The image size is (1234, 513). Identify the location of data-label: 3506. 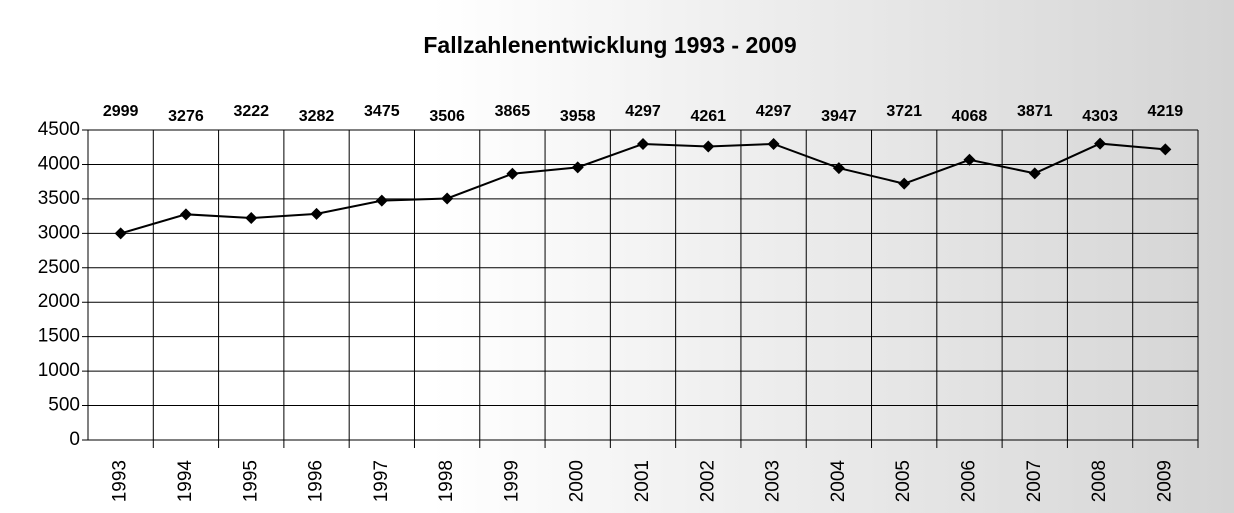
(447, 116).